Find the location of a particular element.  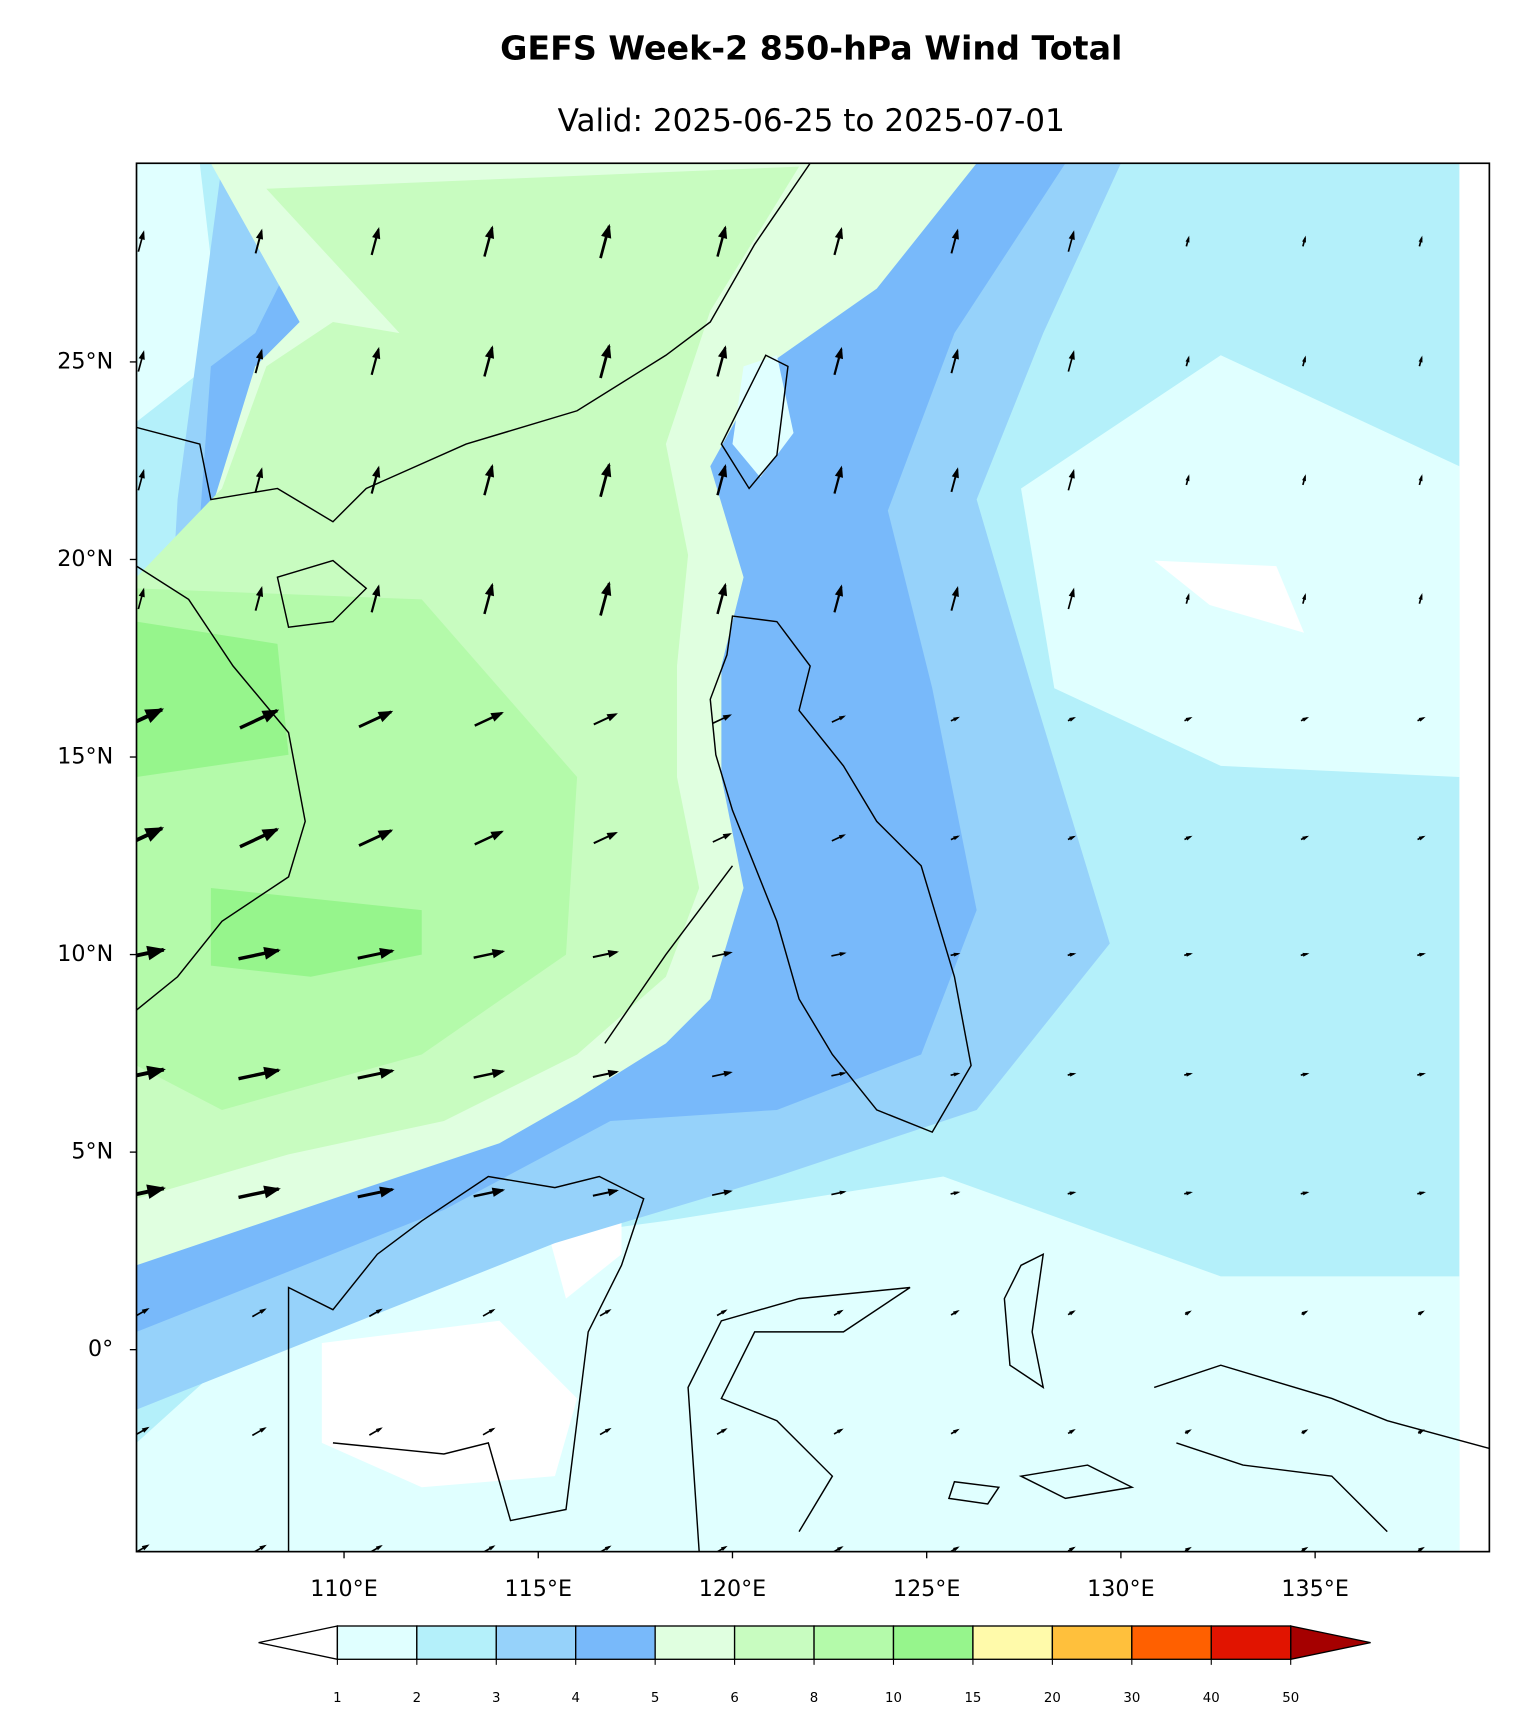

colorbar-tick-label: 3 is located at coordinates (496, 1698).